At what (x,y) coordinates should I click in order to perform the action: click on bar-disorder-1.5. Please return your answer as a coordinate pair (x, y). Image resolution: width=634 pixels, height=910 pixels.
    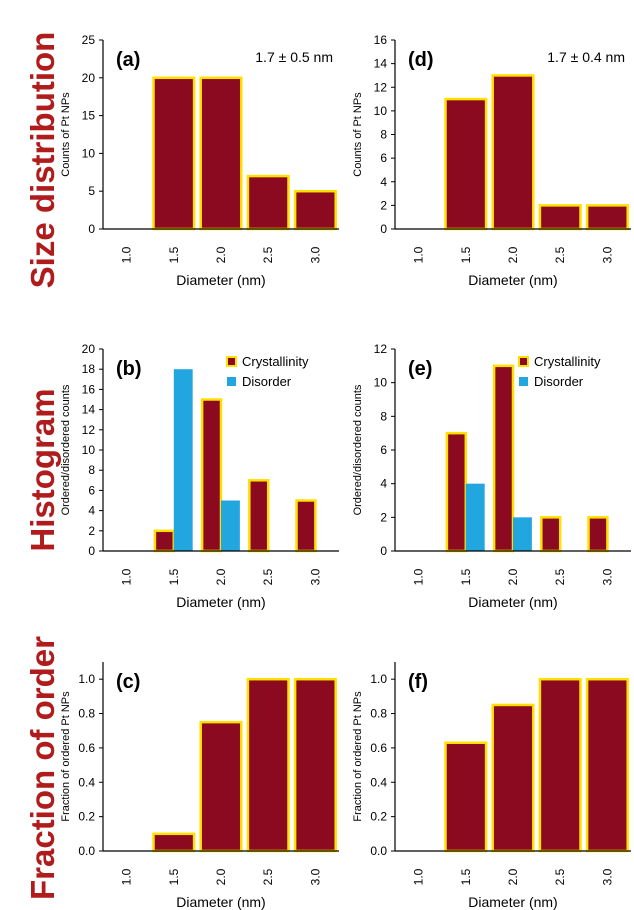
    Looking at the image, I should click on (183, 460).